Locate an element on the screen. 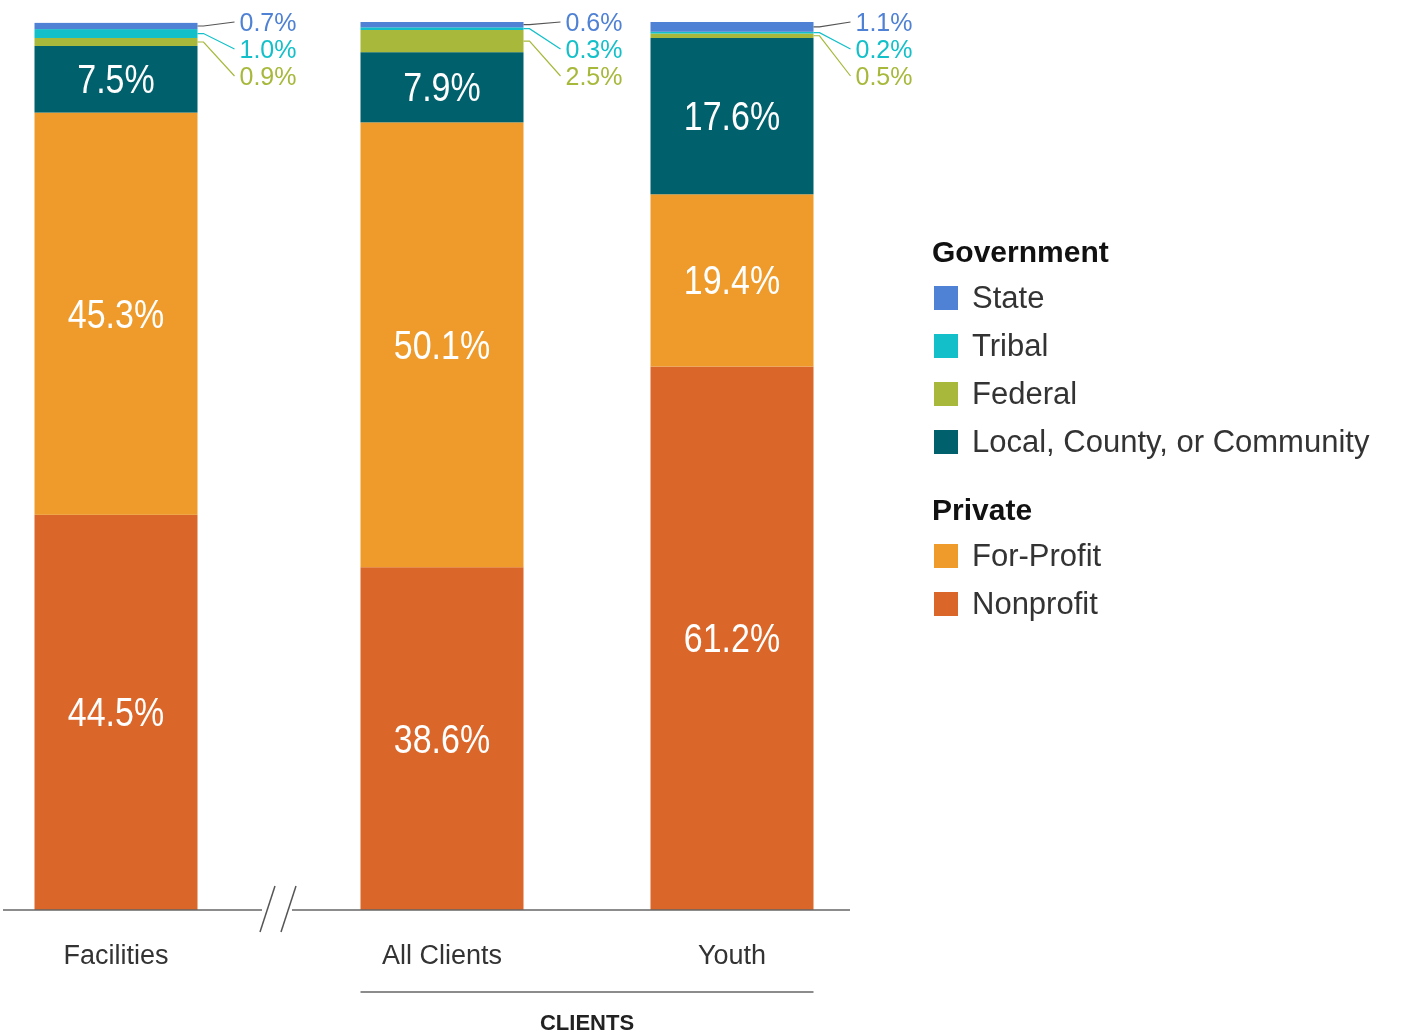 This screenshot has height=1034, width=1402. data-label: 7.5% is located at coordinates (116, 79).